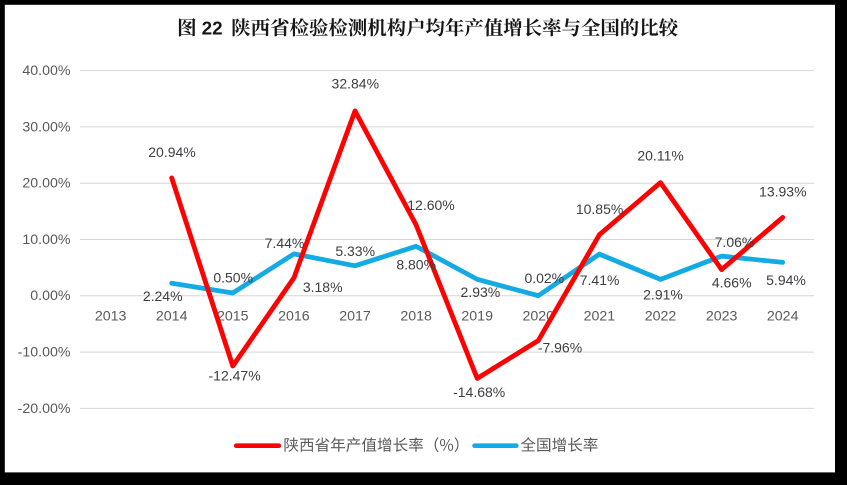 Image resolution: width=847 pixels, height=485 pixels. I want to click on svg-text: 0.50%, so click(233, 278).